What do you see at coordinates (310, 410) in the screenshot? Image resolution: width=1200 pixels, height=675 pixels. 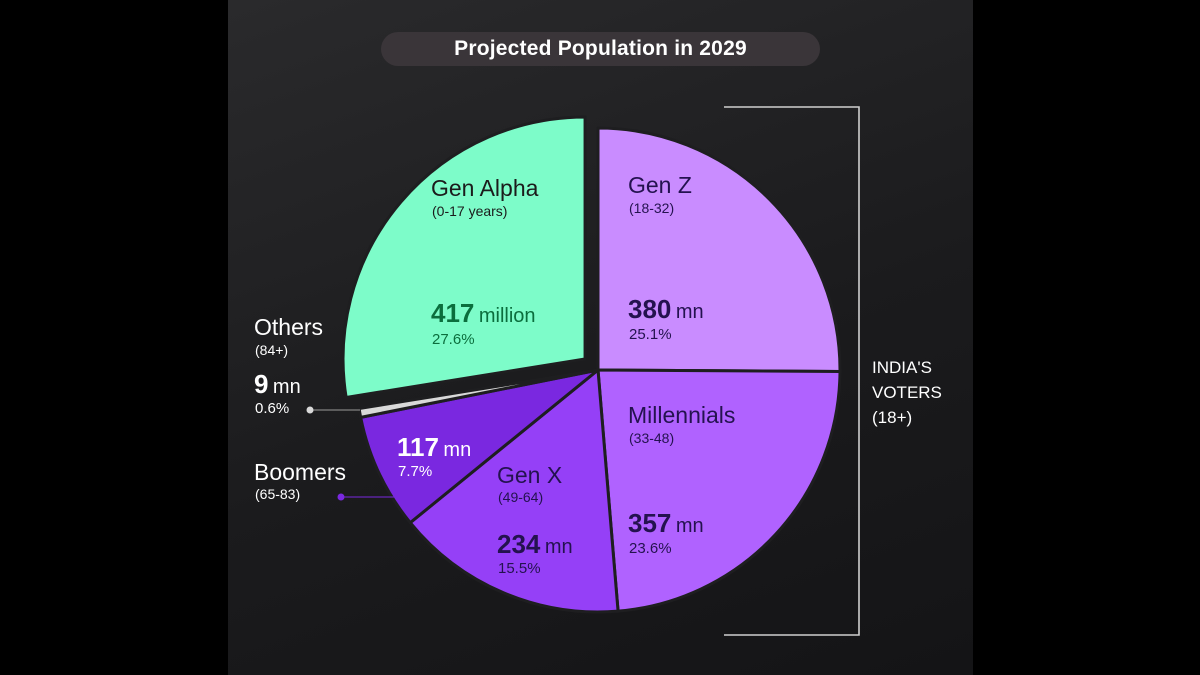 I see `others-leader-dot` at bounding box center [310, 410].